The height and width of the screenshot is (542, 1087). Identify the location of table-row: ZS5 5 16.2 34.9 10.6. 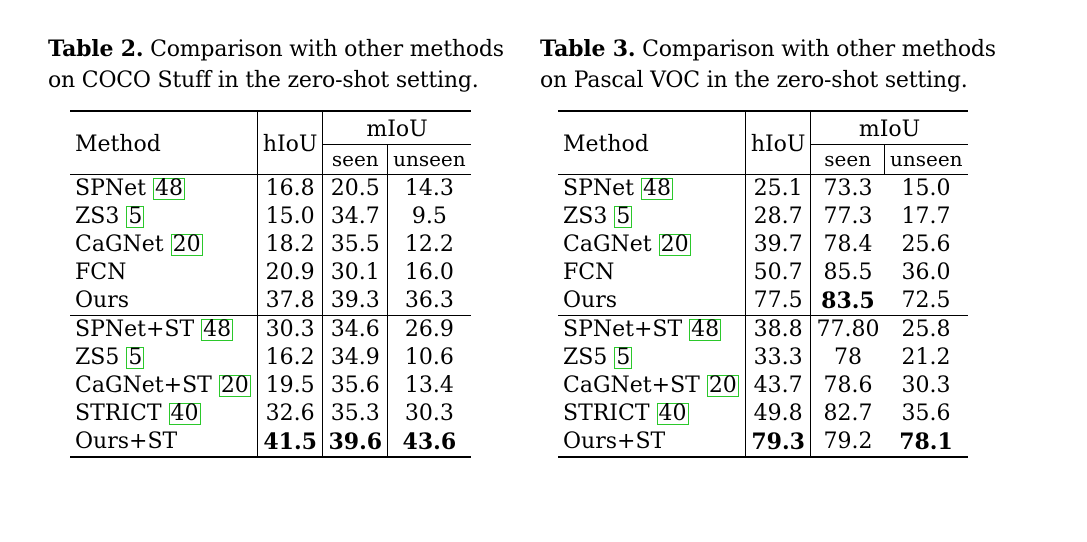
(270, 358).